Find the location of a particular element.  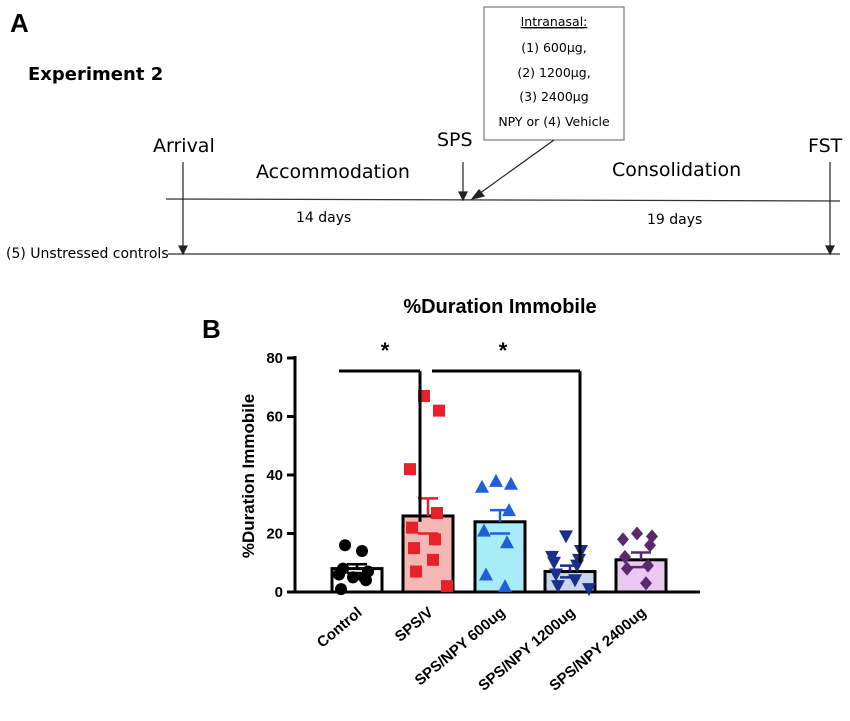

box-line-4: NPY or (4) Vehicle is located at coordinates (554, 121).